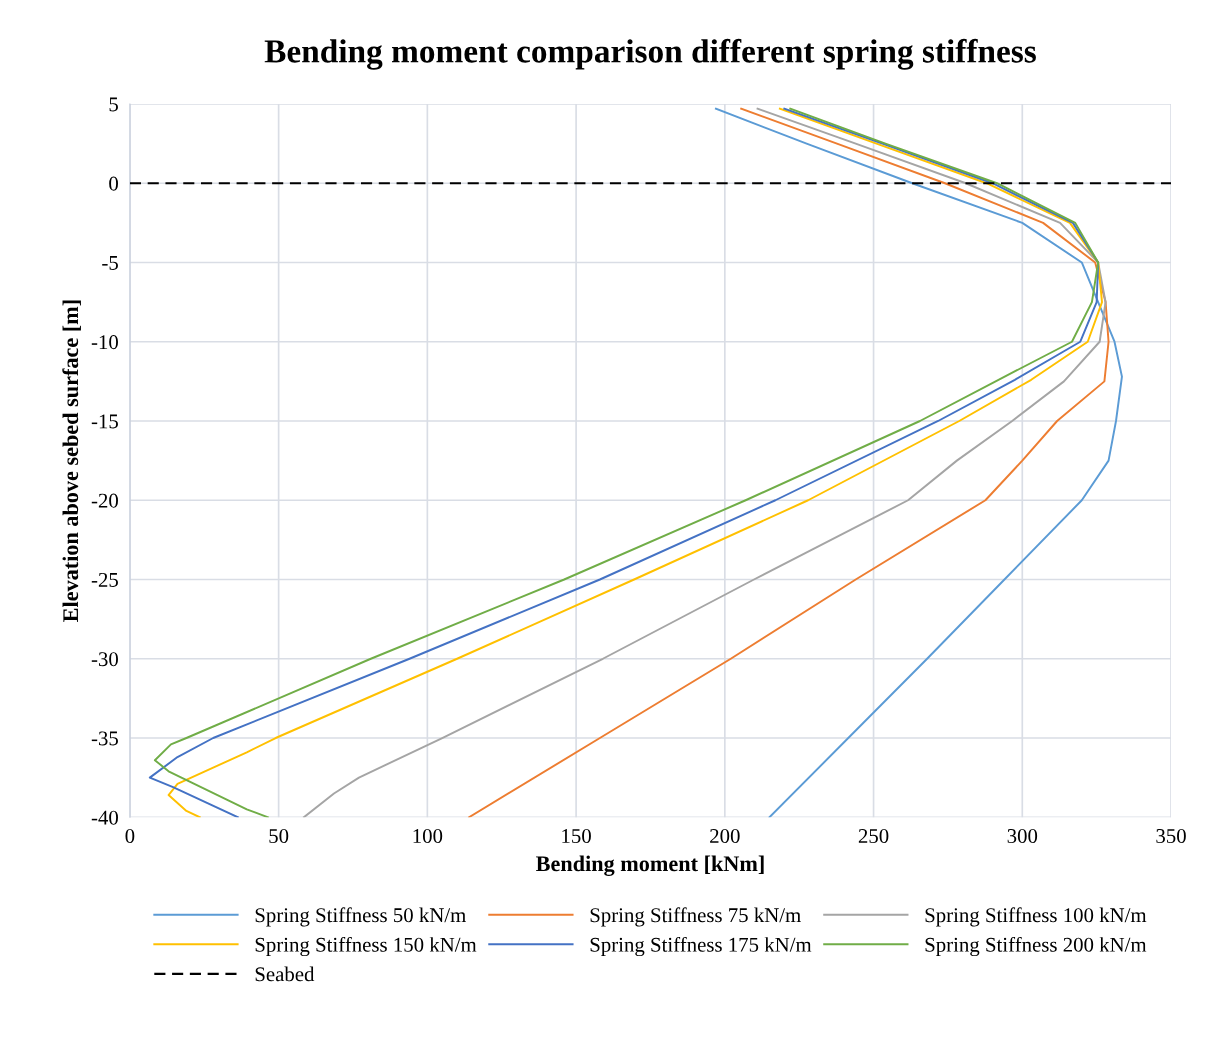 This screenshot has height=1060, width=1214. What do you see at coordinates (279, 836) in the screenshot?
I see `x-tick-label: 50` at bounding box center [279, 836].